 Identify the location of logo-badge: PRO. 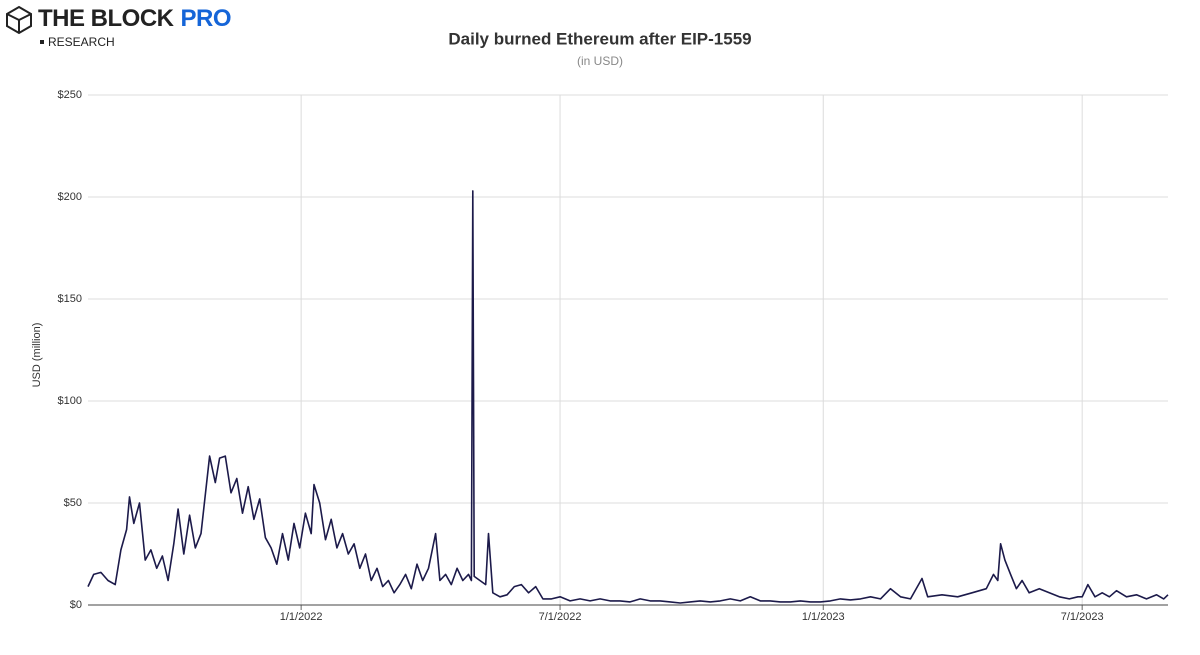
(206, 18).